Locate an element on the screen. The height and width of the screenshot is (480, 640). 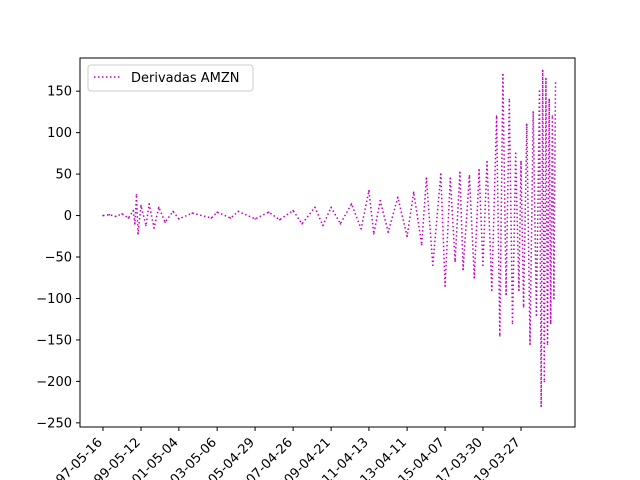
y-tick-label: −200 is located at coordinates (54, 382).